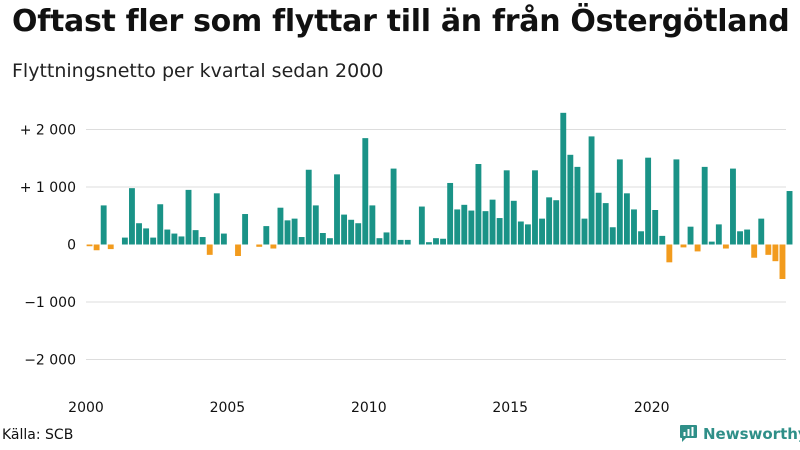 The image size is (800, 450). I want to click on x-tick-label: 2020, so click(652, 408).